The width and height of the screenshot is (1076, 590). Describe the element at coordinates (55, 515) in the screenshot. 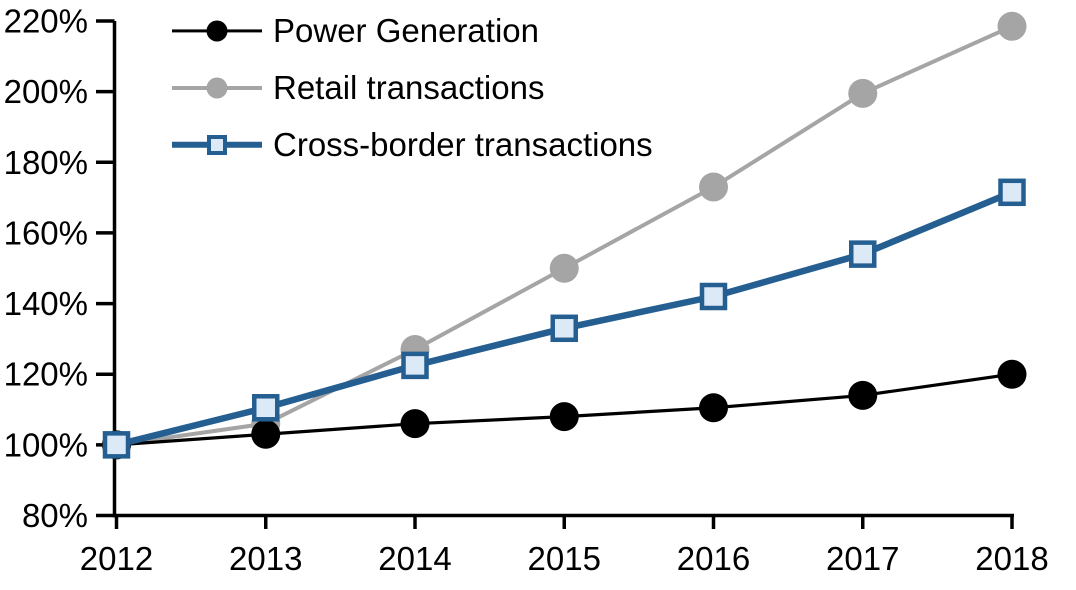

I see `y-tick-label: 80%` at that location.